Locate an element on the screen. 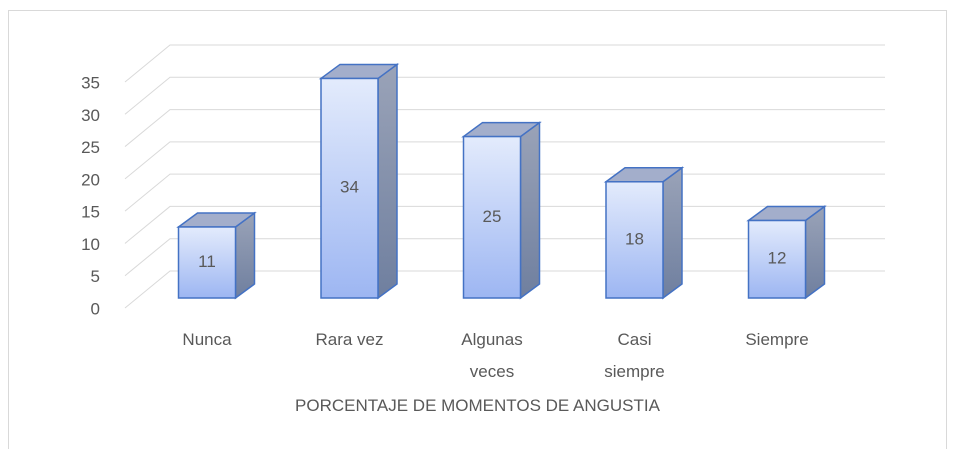 This screenshot has width=955, height=449. data-label: 25 is located at coordinates (492, 216).